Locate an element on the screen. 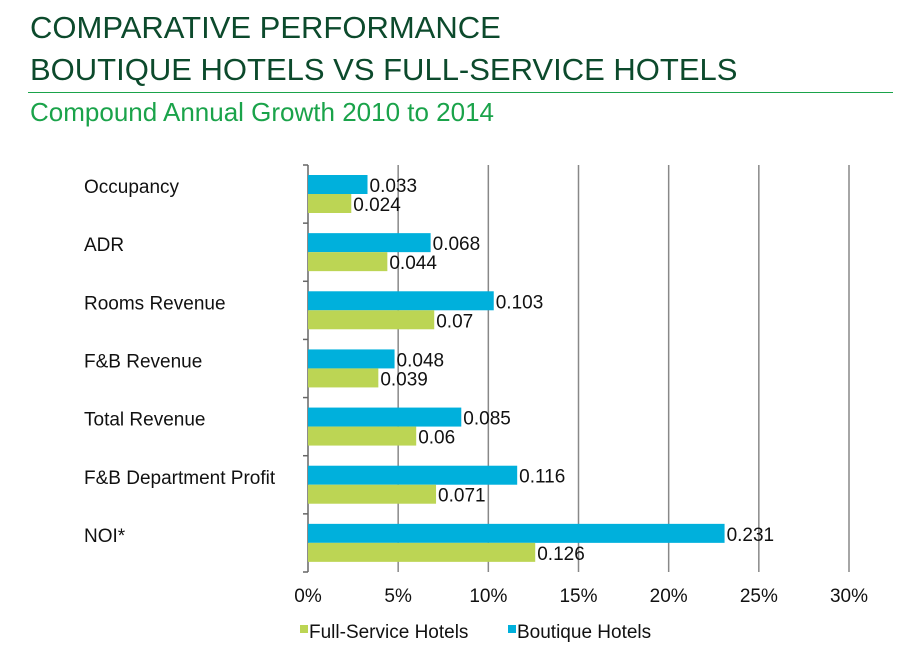 This screenshot has height=657, width=910. x-tick-label: 20% is located at coordinates (669, 596).